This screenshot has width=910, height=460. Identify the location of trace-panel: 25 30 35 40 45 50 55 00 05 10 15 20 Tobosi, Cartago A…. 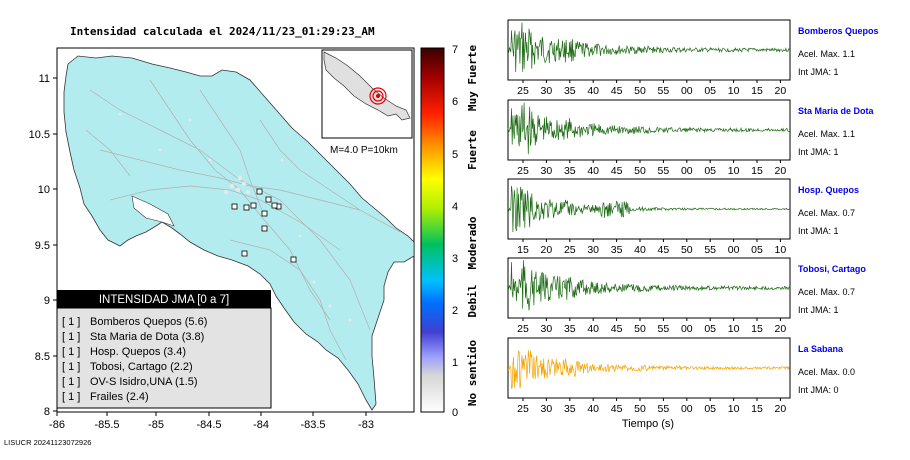
(686, 296).